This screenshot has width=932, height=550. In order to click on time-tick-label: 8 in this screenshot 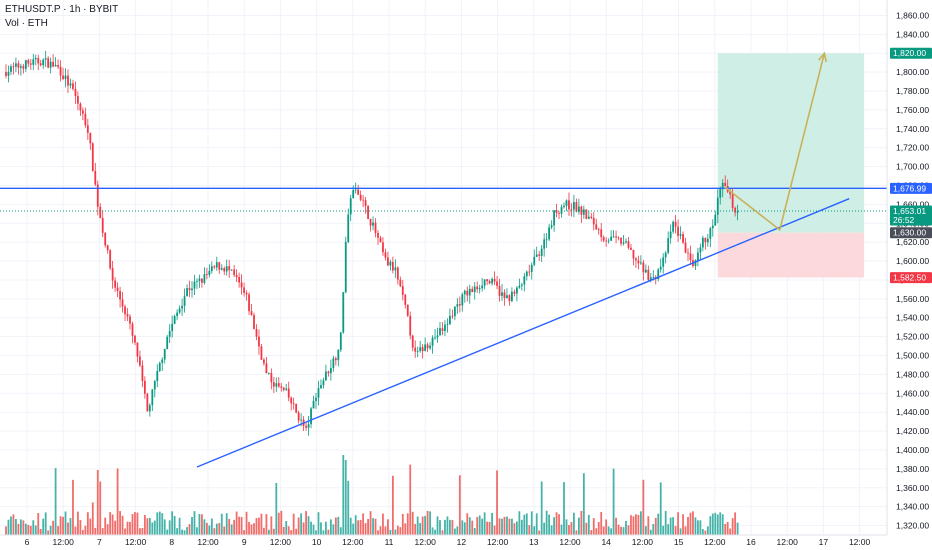, I will do `click(171, 542)`.